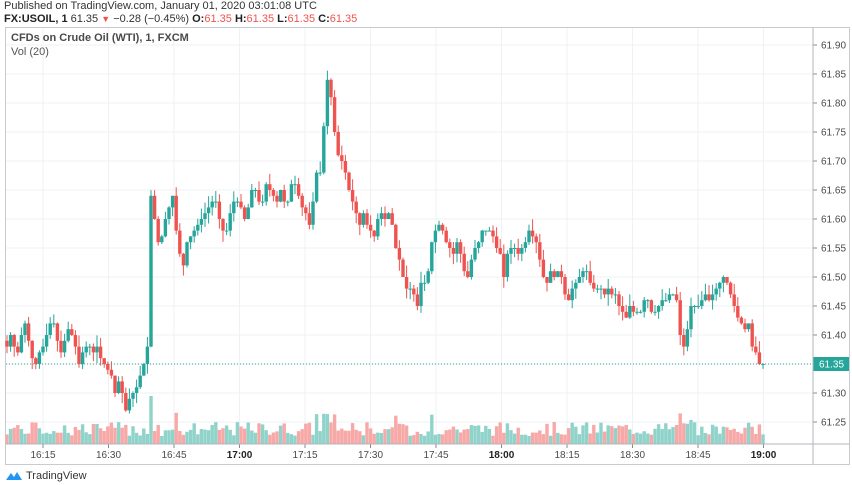 This screenshot has width=852, height=485. Describe the element at coordinates (833, 336) in the screenshot. I see `price-axis-label: 61.40` at that location.